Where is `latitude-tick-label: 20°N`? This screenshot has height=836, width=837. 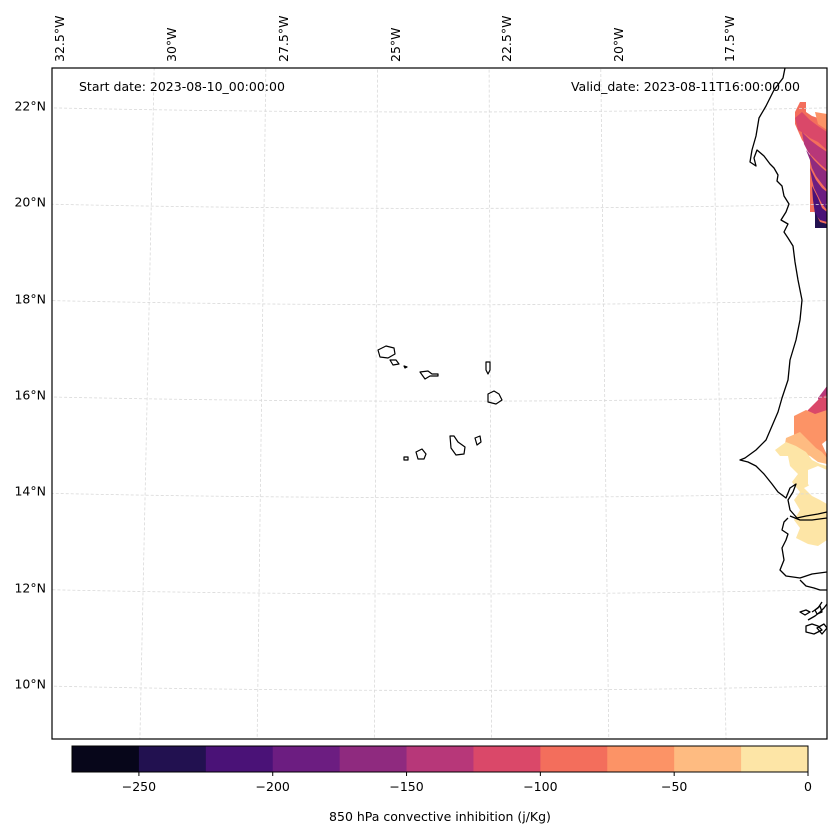
latitude-tick-label: 20°N is located at coordinates (30, 202).